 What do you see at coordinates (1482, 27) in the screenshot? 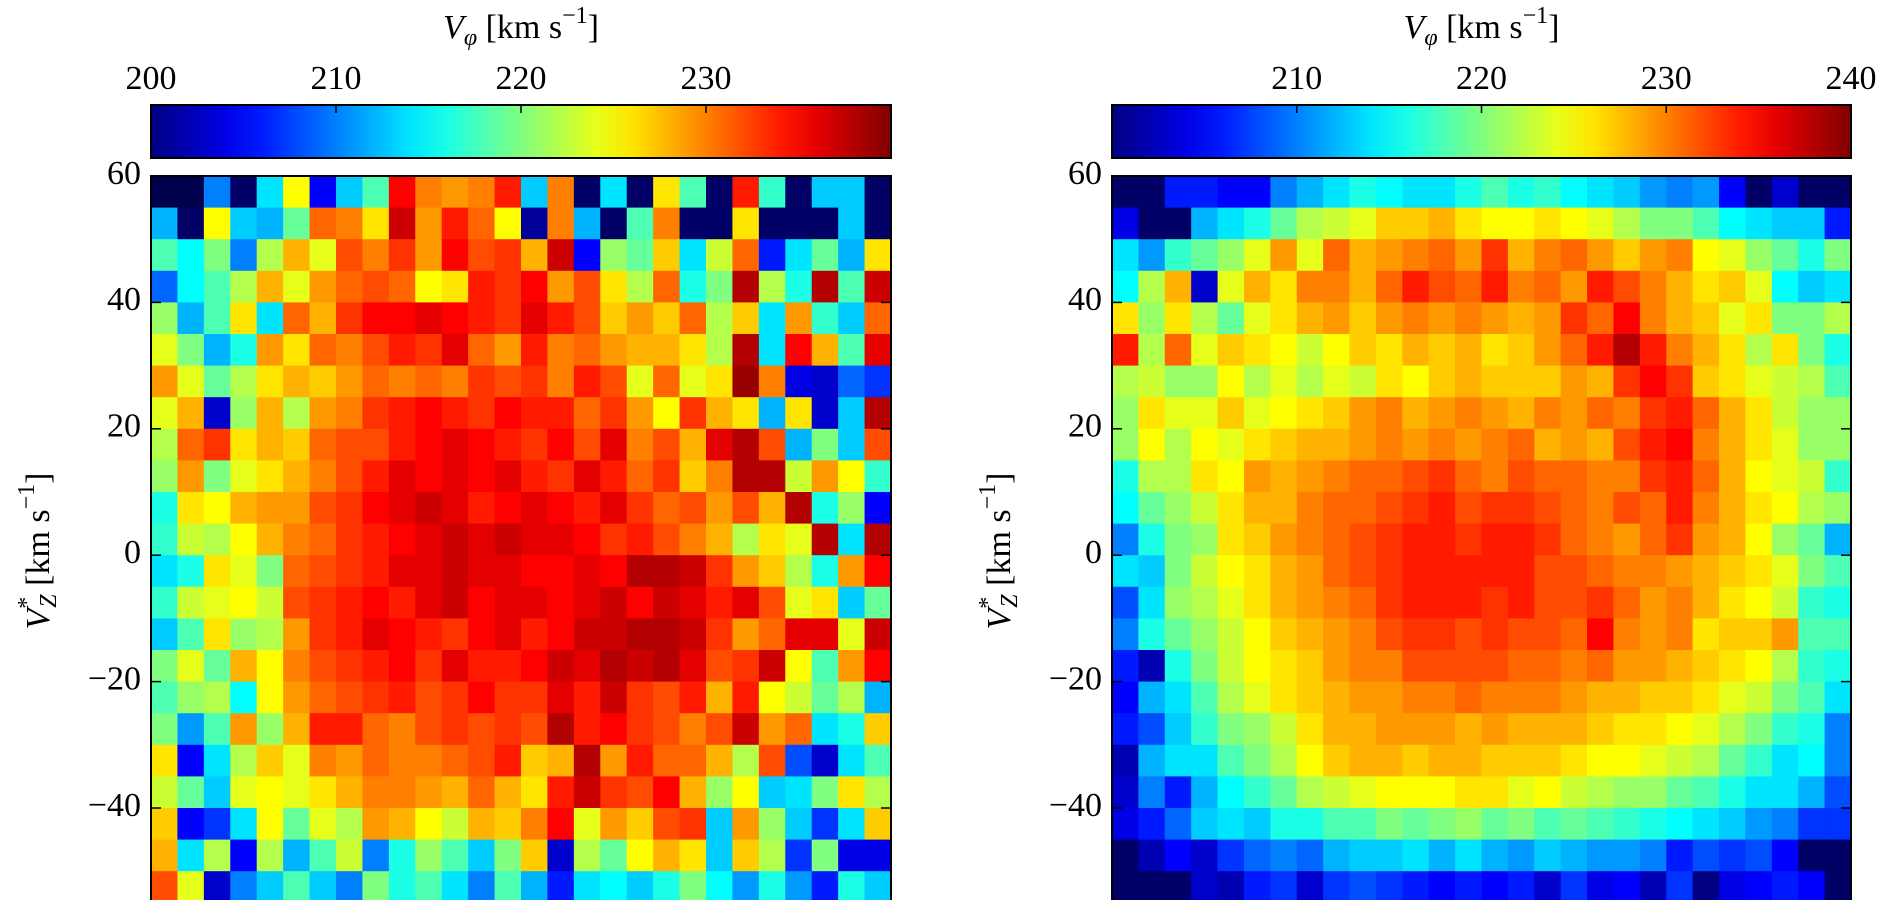
I see `colorbar-label: Vφ [km s−1]` at bounding box center [1482, 27].